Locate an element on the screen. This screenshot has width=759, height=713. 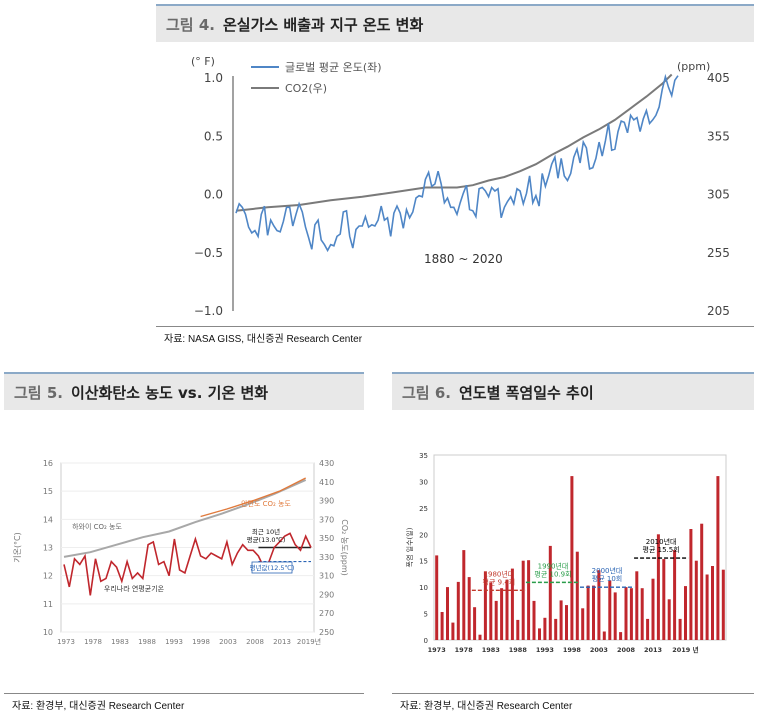
fig6-xtick: 2013 is located at coordinates (653, 650).